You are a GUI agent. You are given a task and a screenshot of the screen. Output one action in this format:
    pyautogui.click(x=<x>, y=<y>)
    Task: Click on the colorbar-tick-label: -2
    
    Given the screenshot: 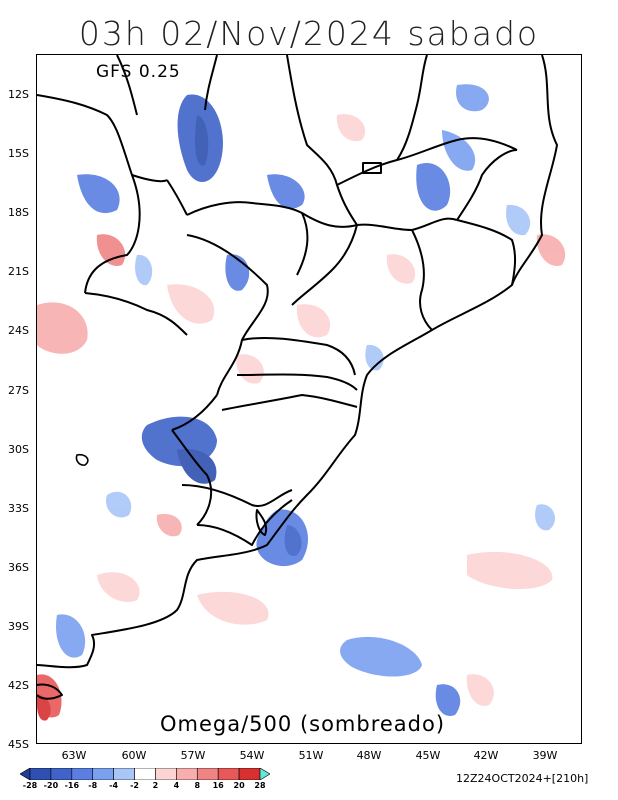 What is the action you would take?
    pyautogui.click(x=134, y=785)
    